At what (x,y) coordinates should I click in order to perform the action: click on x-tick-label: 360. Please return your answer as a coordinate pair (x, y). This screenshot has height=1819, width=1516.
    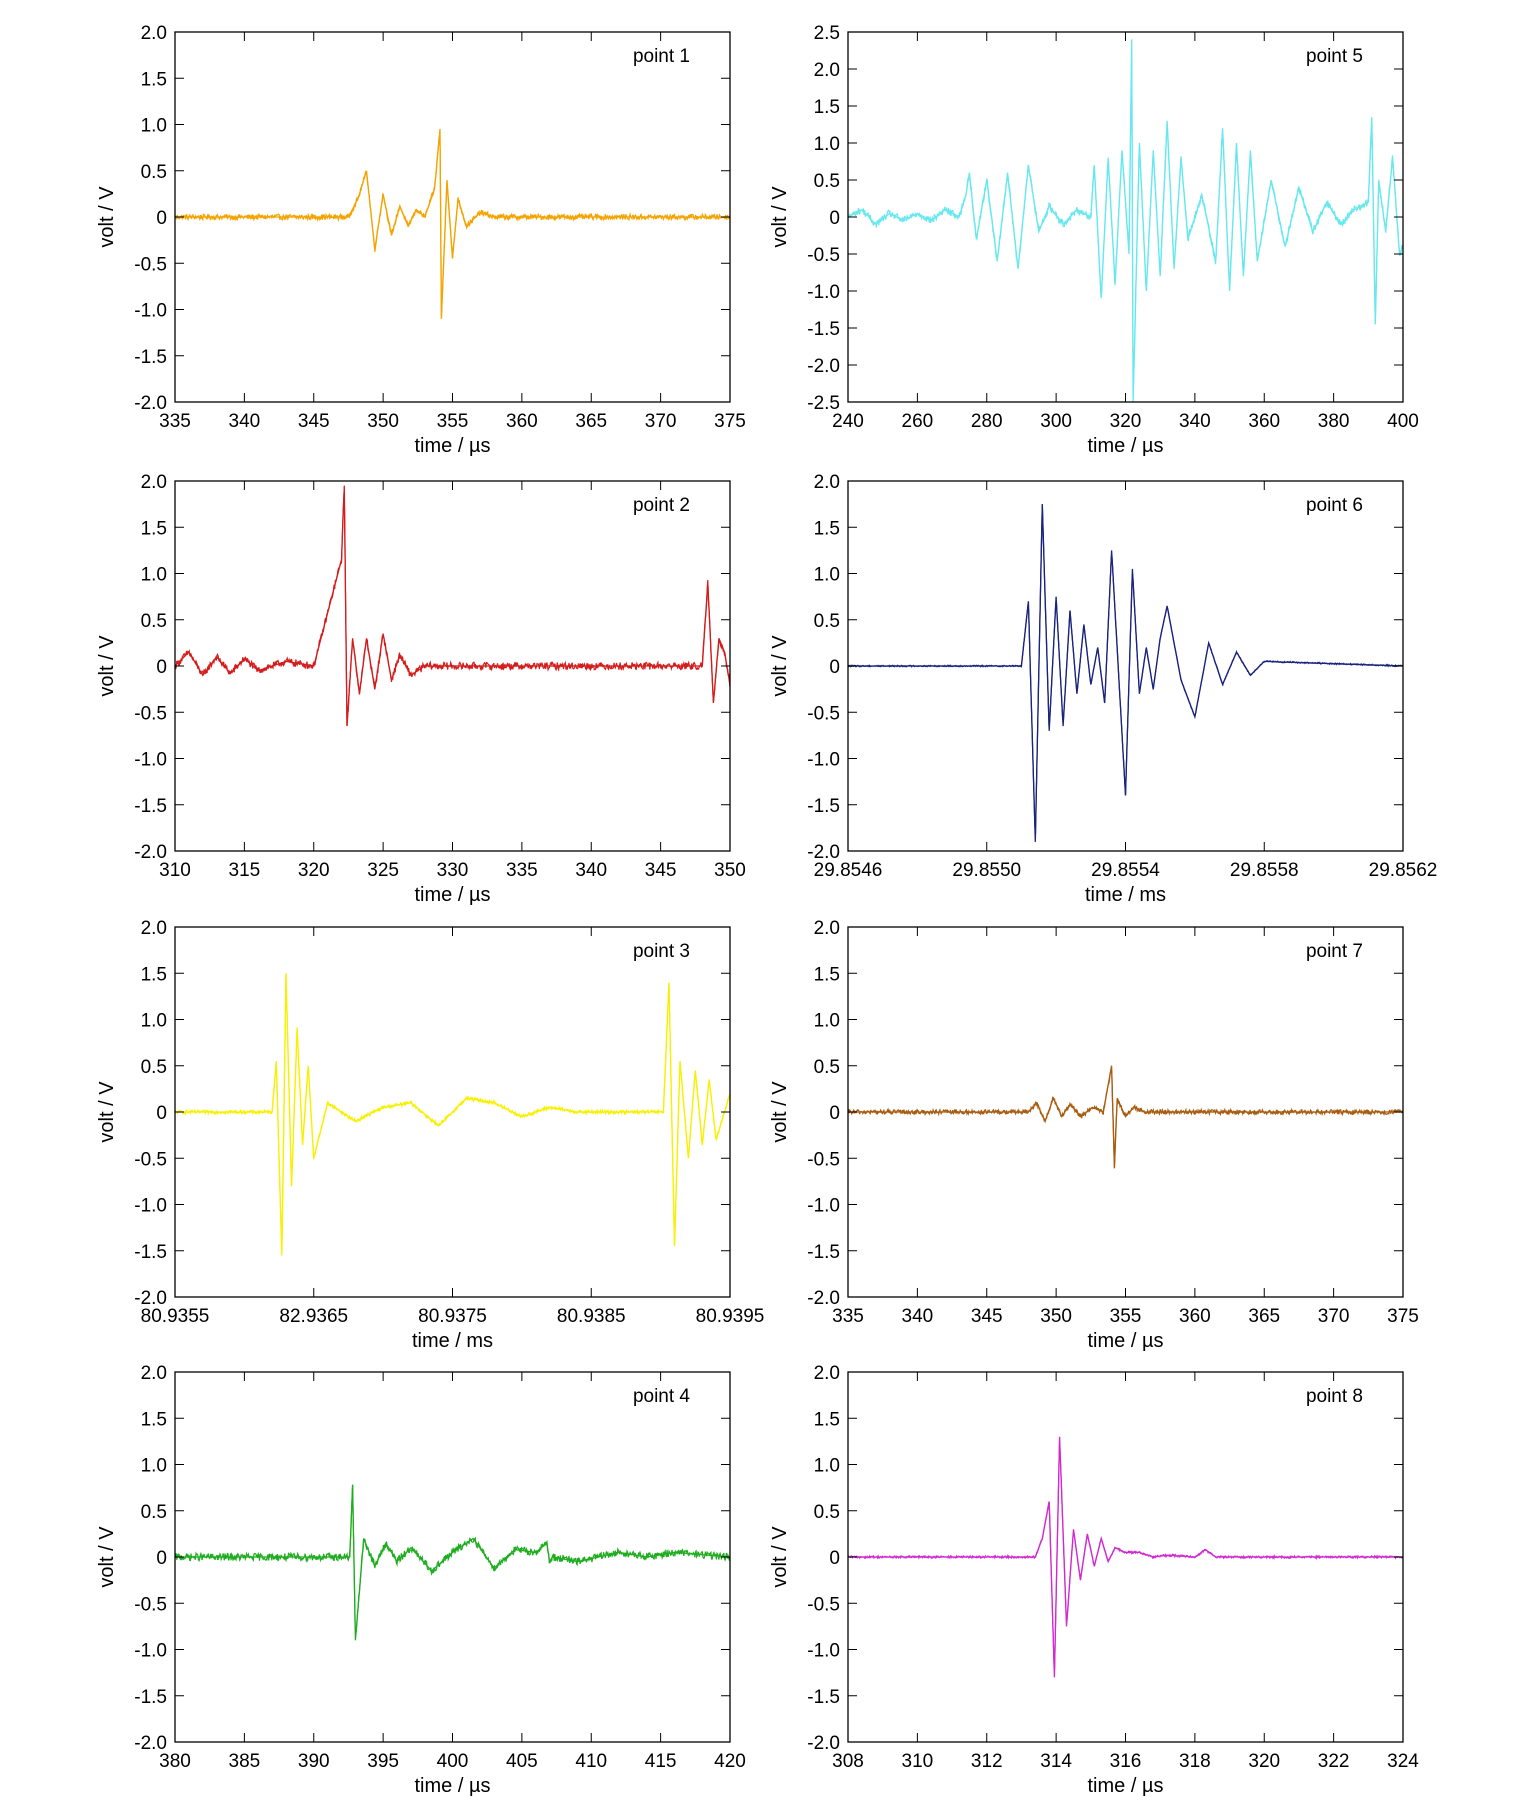
    Looking at the image, I should click on (522, 421).